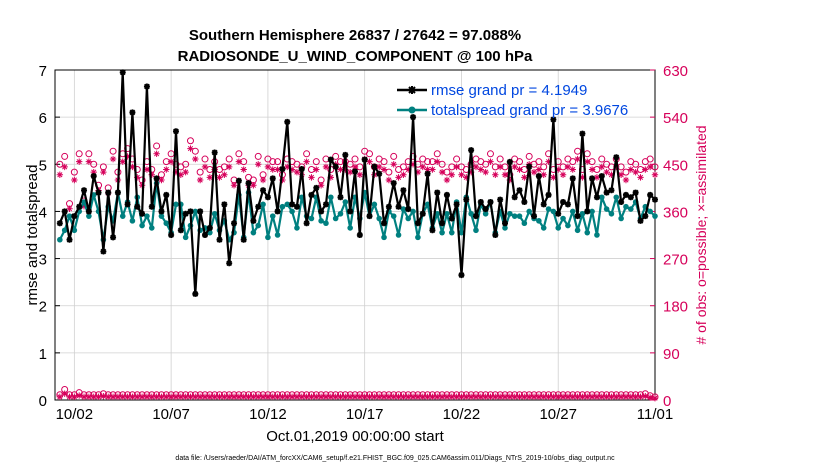  Describe the element at coordinates (43, 260) in the screenshot. I see `y-tick-label: 3` at that location.